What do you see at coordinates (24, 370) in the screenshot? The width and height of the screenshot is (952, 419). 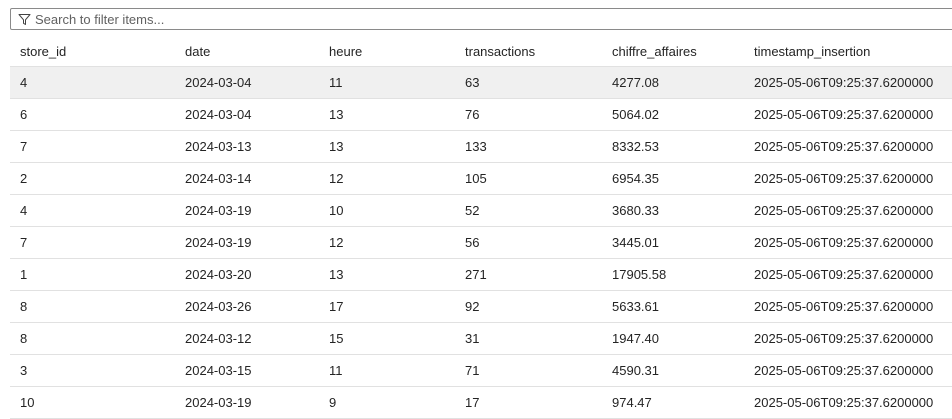 I see `table-cell-store-id: 3` at bounding box center [24, 370].